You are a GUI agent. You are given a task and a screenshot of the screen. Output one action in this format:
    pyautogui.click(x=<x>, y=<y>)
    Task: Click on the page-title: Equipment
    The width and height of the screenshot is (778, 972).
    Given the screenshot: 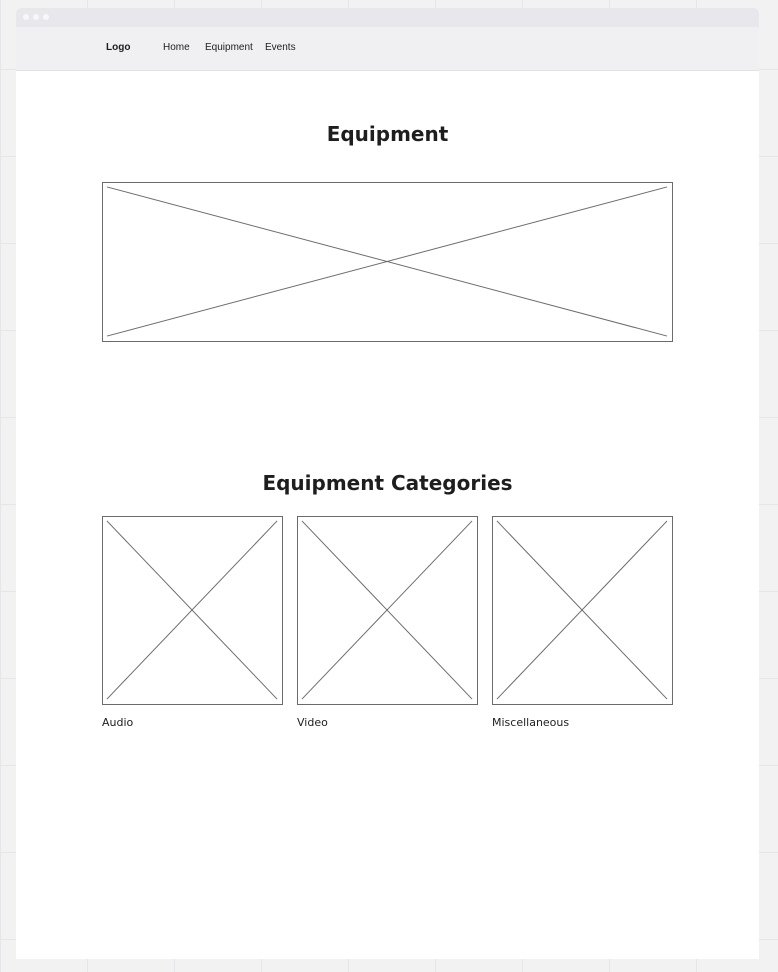 What is the action you would take?
    pyautogui.click(x=387, y=134)
    